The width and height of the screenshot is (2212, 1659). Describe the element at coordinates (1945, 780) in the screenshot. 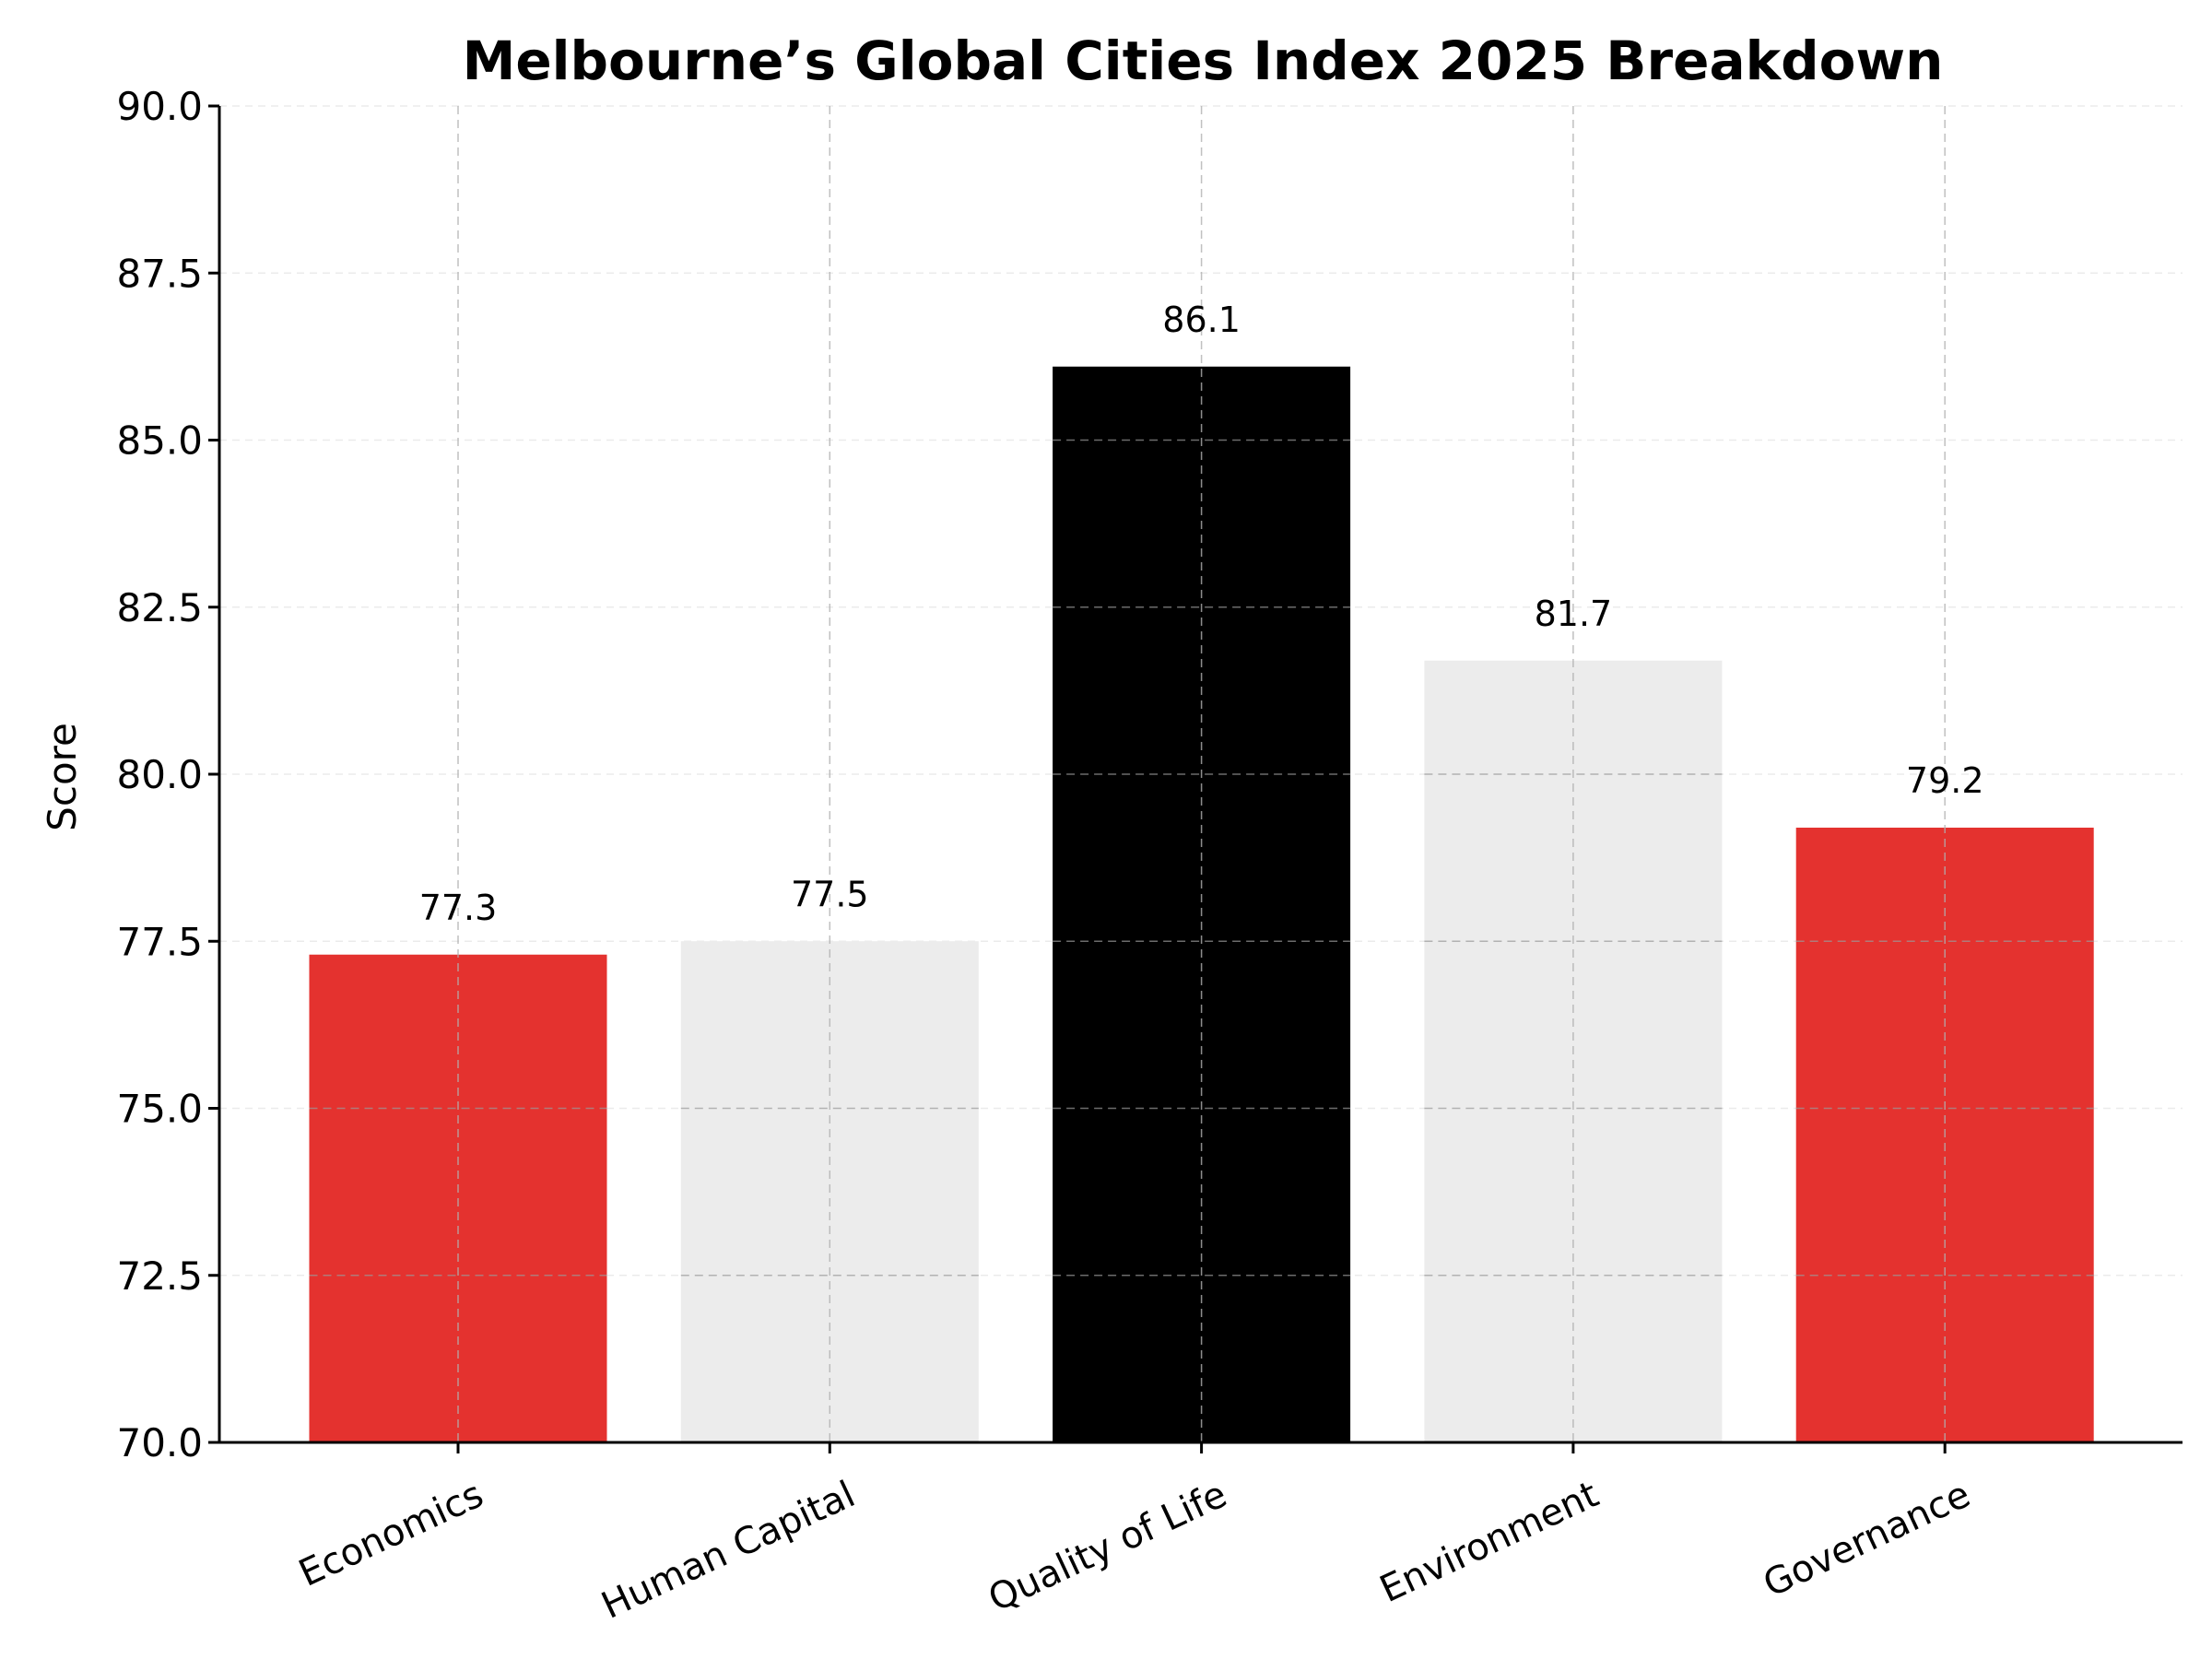

I see `data-label: 79.2` at that location.